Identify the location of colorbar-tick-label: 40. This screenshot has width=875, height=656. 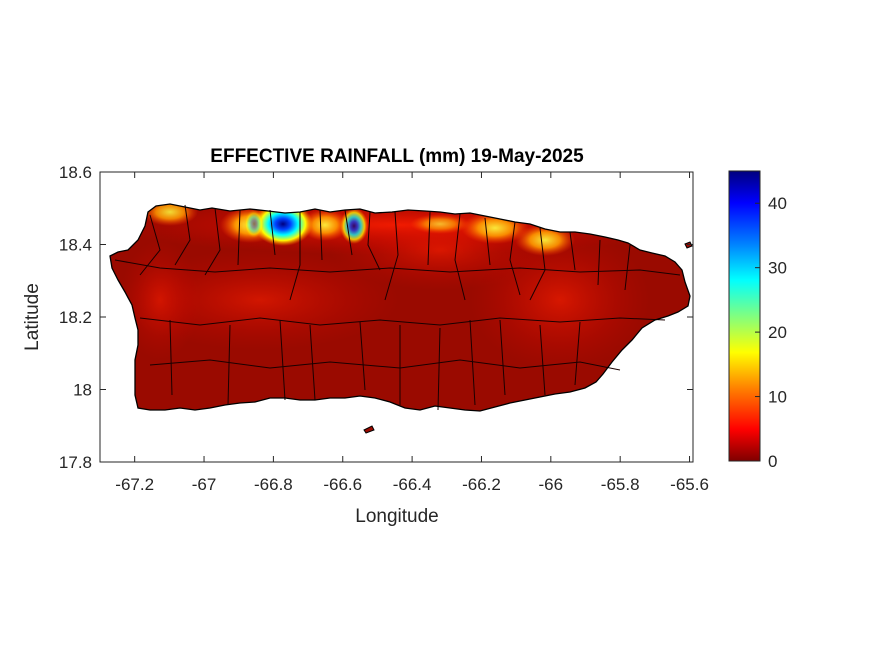
(777, 203).